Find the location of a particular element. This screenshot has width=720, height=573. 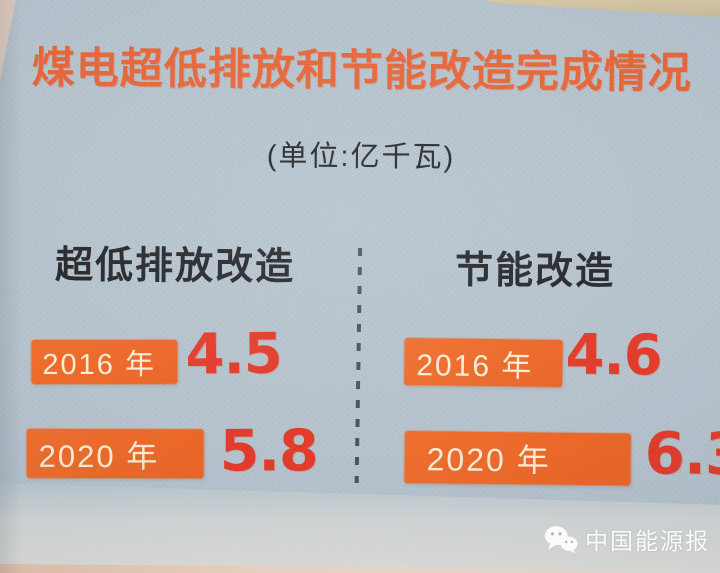

value-left-2016: 4.5 is located at coordinates (233, 354).